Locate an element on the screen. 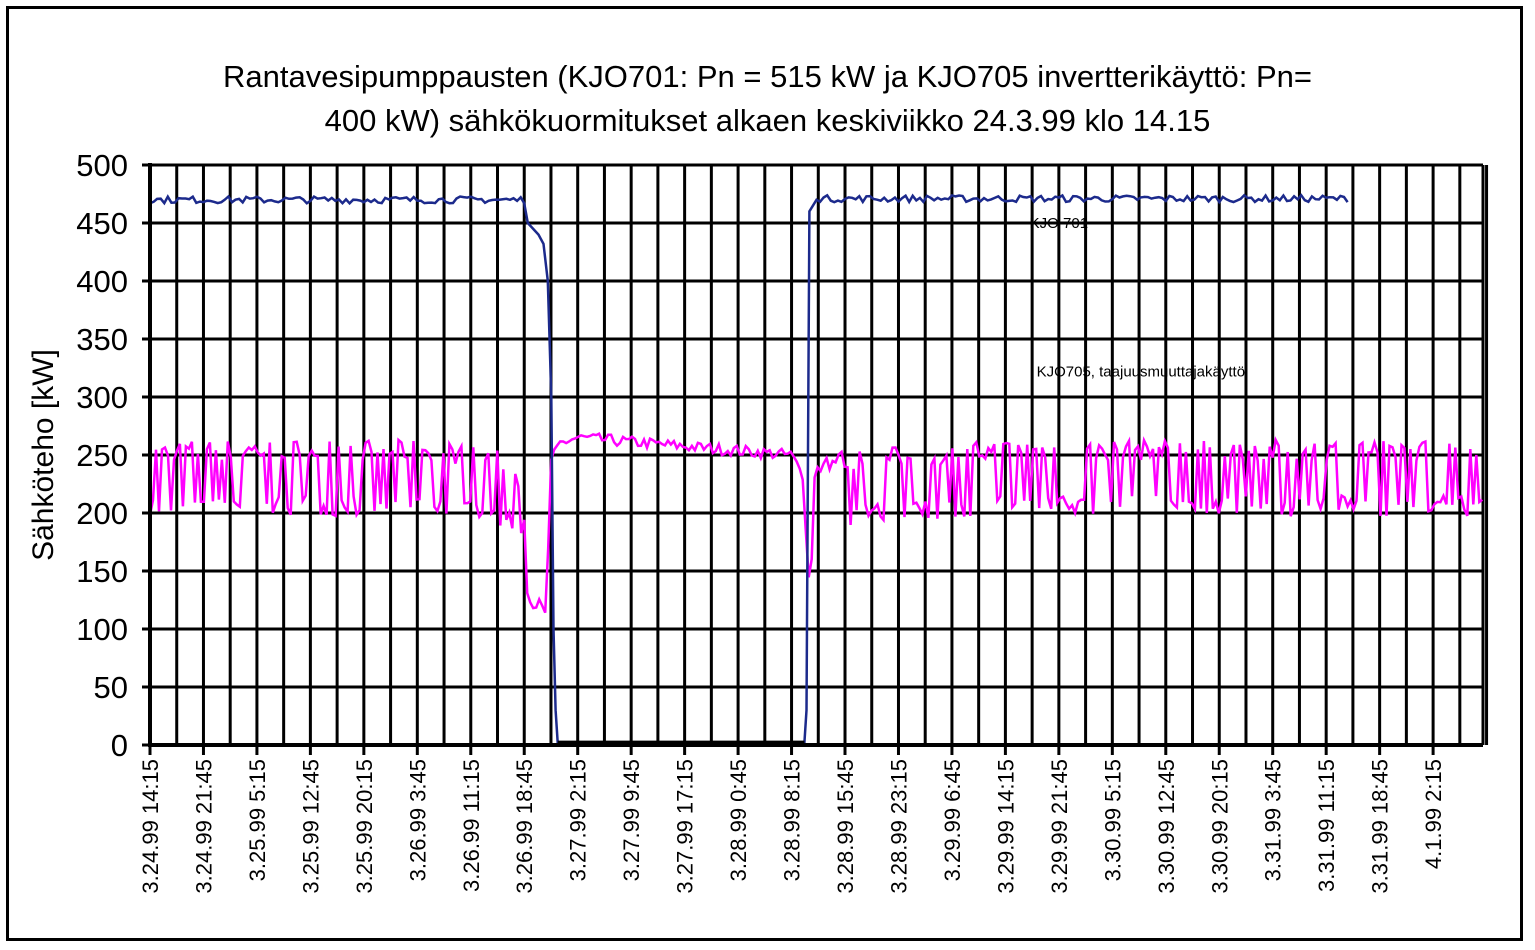  x-tick-label: 3.27.99 9:45 is located at coordinates (631, 820).